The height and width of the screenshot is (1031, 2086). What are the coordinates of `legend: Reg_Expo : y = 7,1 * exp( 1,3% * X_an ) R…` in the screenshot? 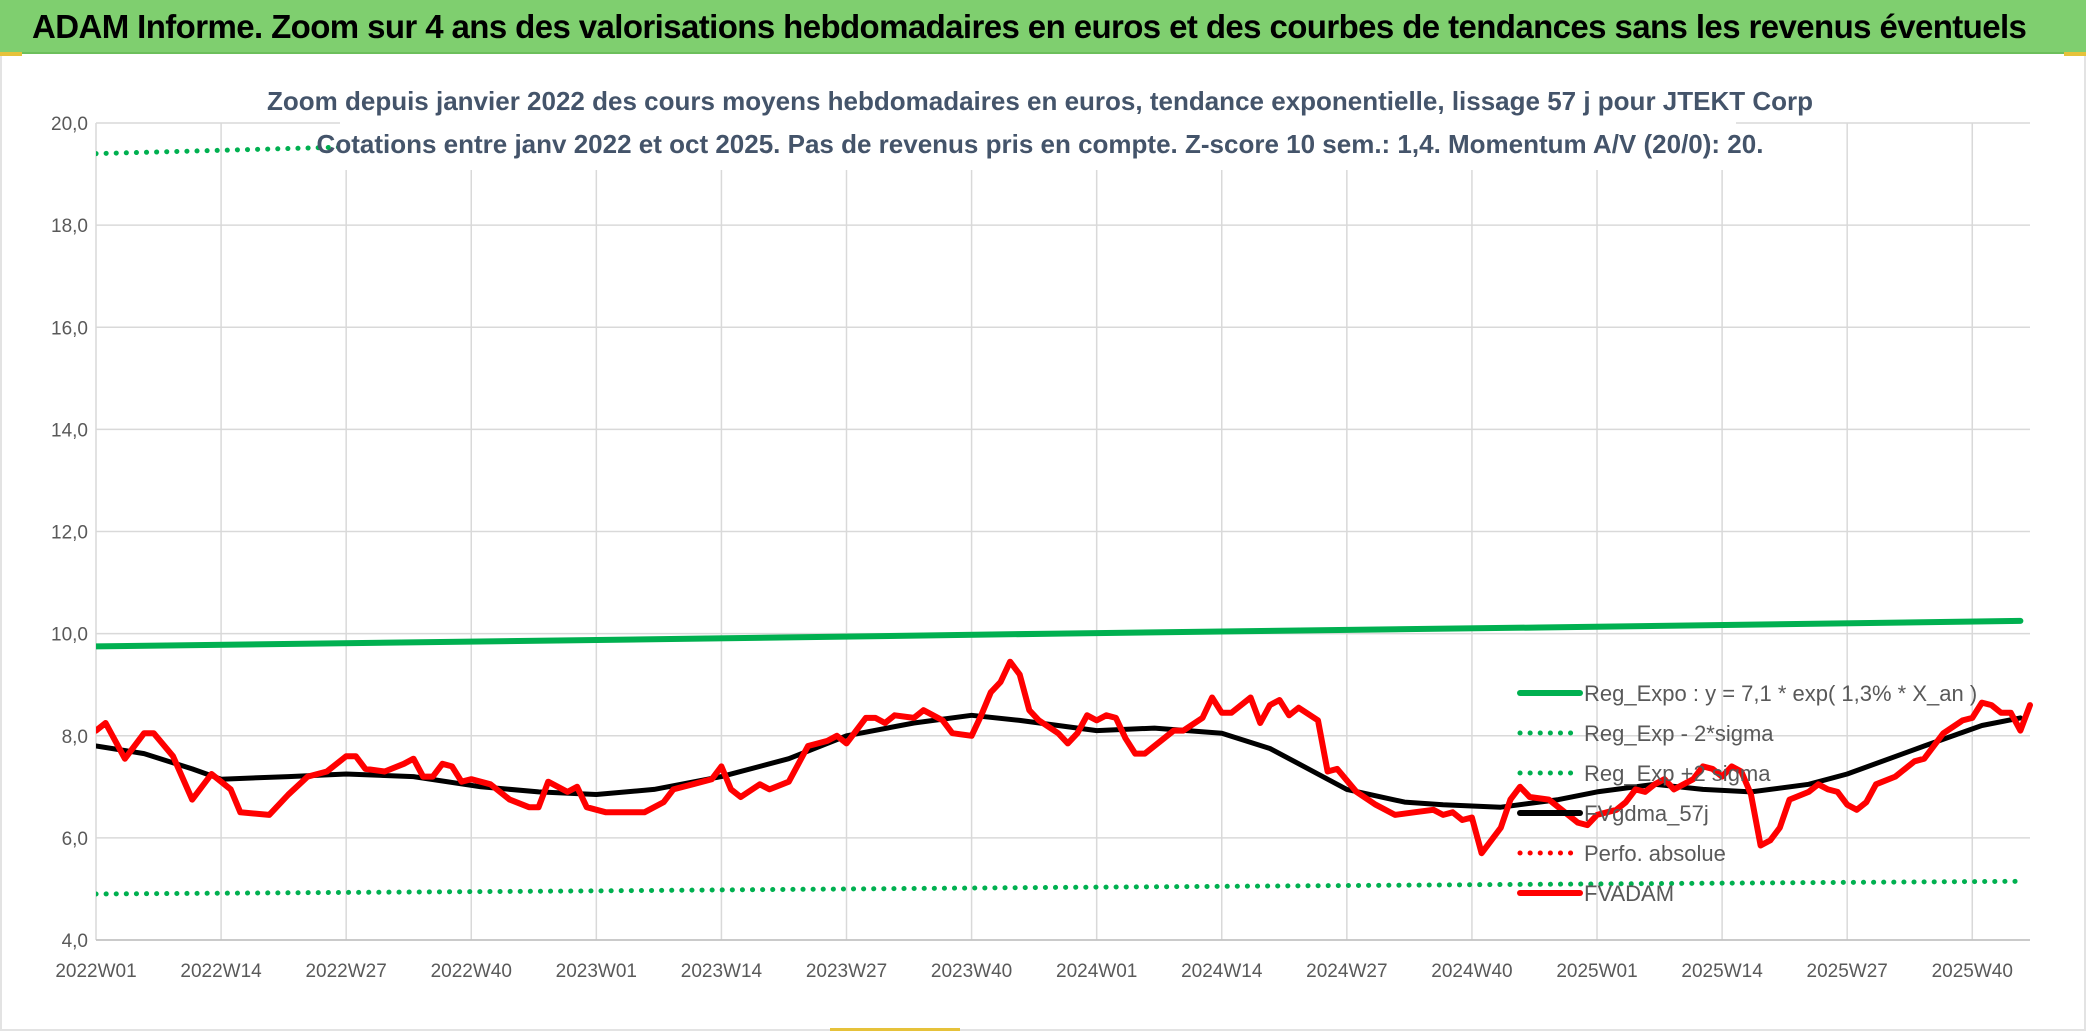 It's located at (1747, 793).